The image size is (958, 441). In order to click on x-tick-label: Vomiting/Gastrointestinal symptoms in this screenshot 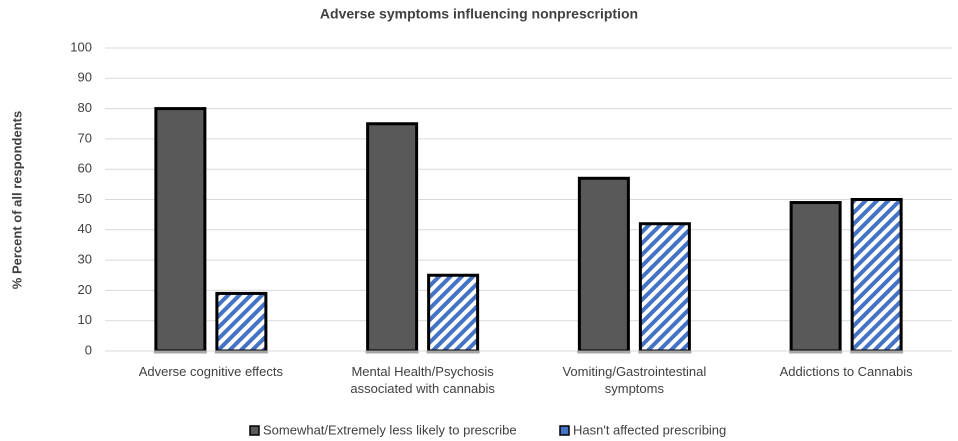, I will do `click(634, 380)`.